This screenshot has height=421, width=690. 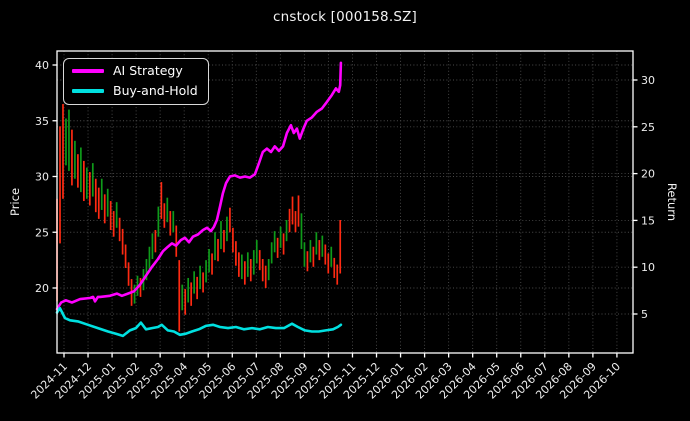 I want to click on buy-and-hold-line, so click(x=199, y=322).